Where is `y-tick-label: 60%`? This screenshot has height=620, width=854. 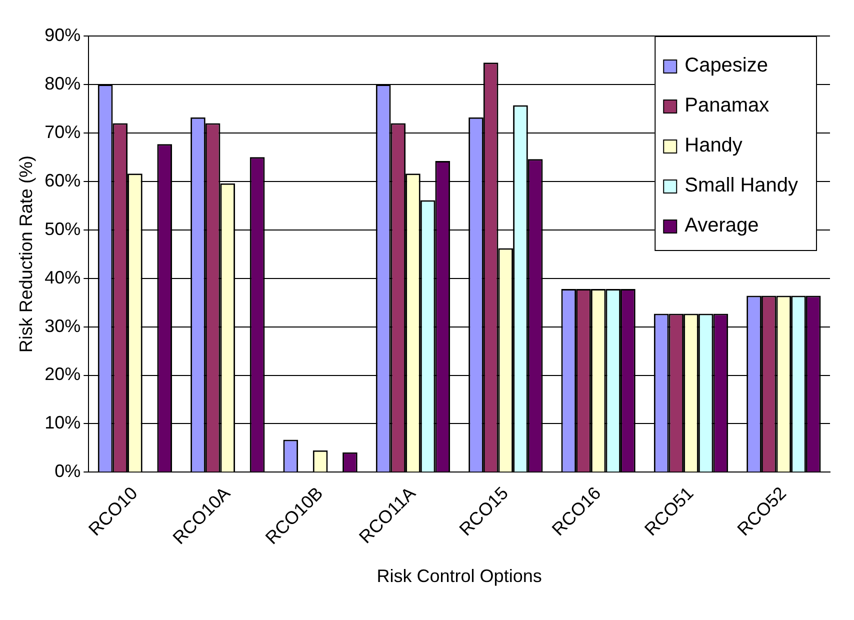 y-tick-label: 60% is located at coordinates (62, 180).